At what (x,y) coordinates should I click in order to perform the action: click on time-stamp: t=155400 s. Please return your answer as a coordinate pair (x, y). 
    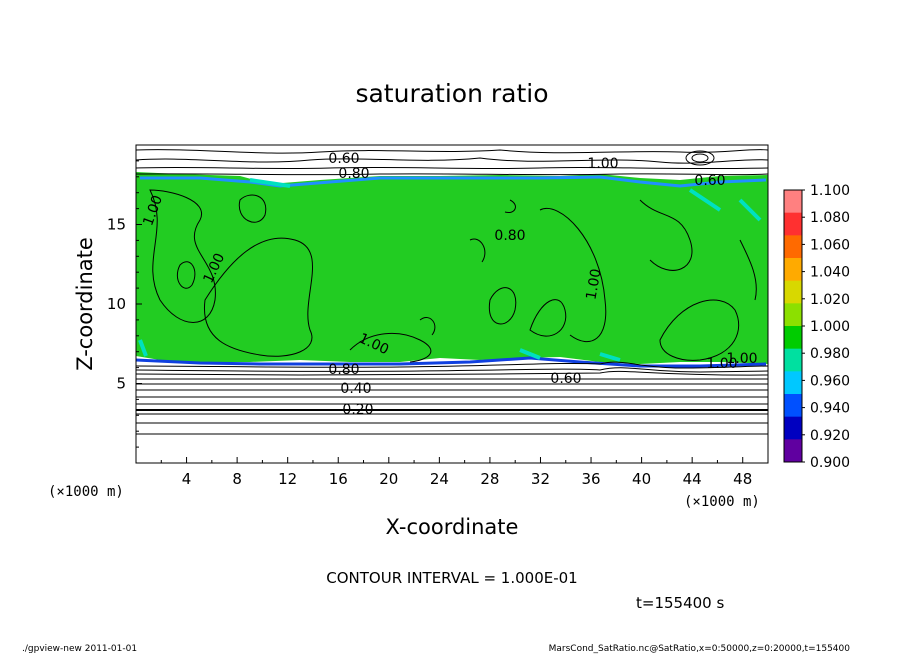
    Looking at the image, I should click on (680, 603).